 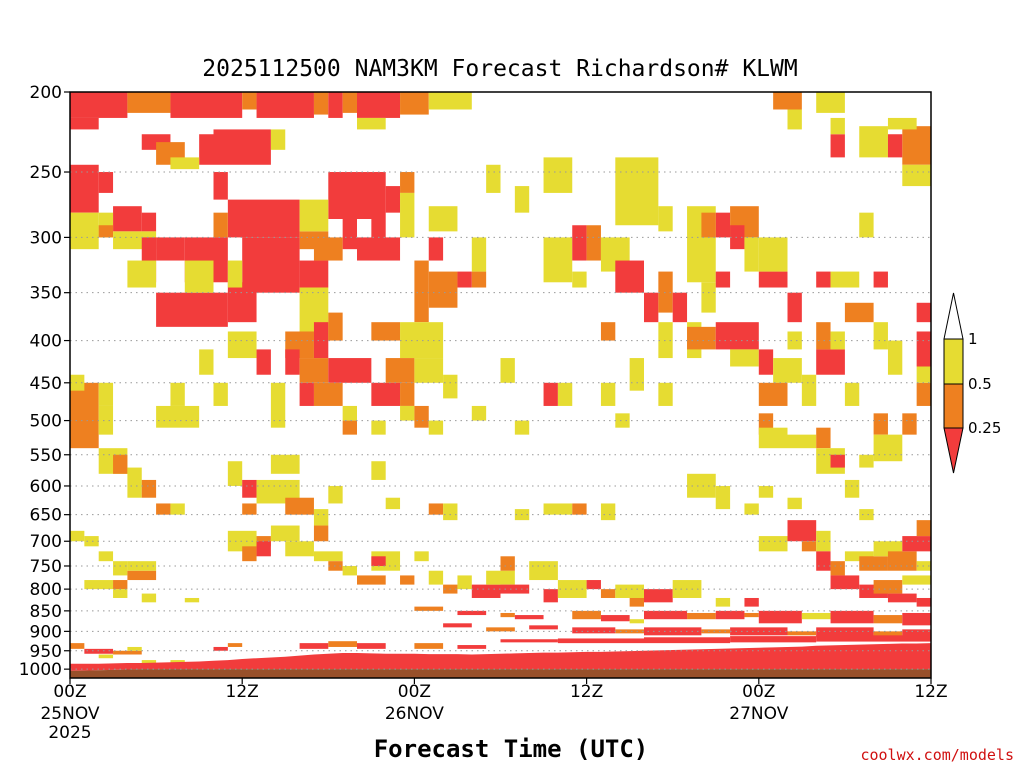 I want to click on colorbar-label: 0.25, so click(x=984, y=428).